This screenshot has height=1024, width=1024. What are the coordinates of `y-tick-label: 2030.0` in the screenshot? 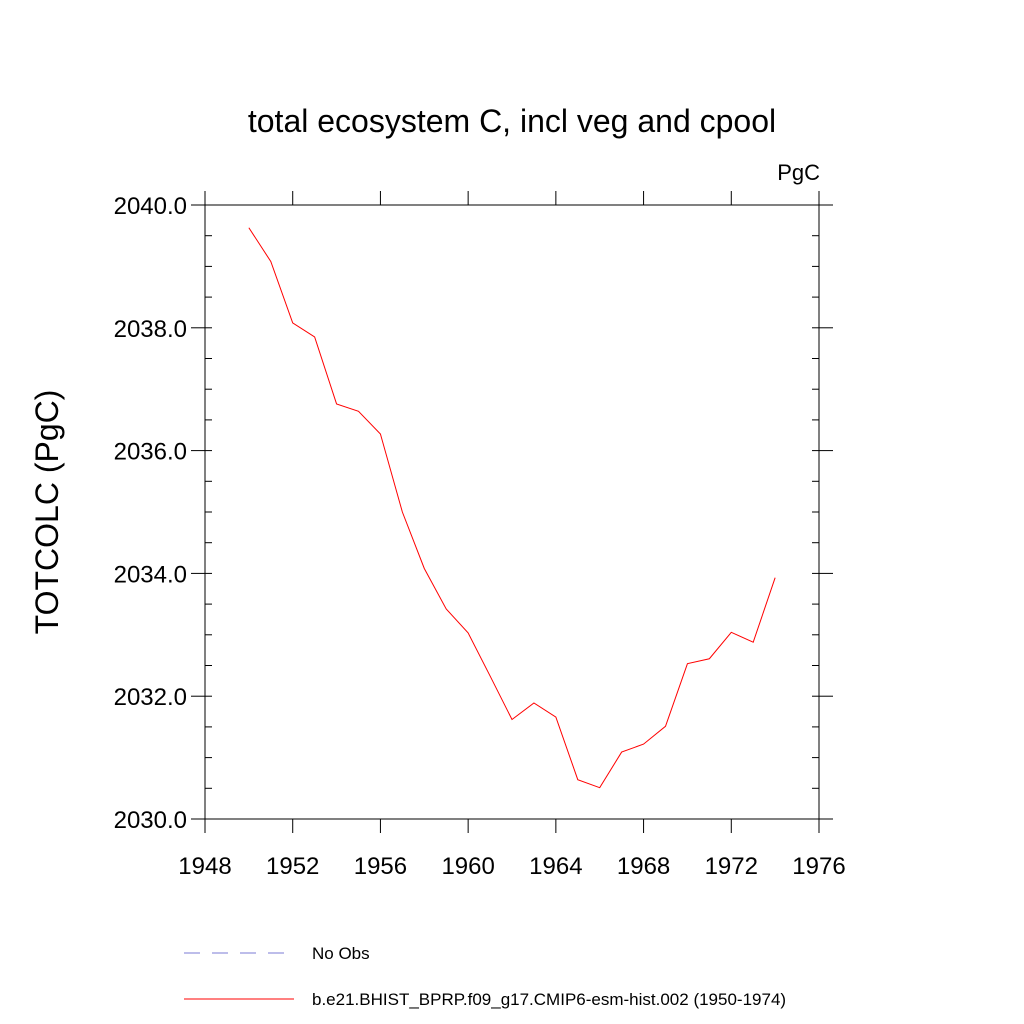 It's located at (150, 820).